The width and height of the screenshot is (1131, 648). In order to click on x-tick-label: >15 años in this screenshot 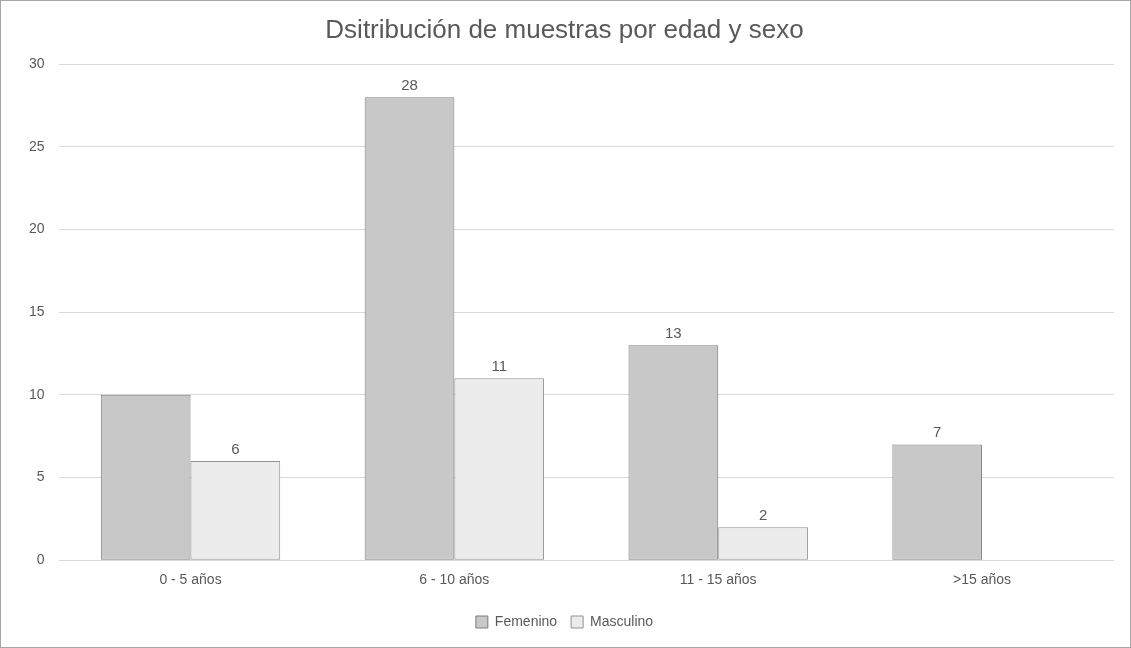, I will do `click(982, 579)`.